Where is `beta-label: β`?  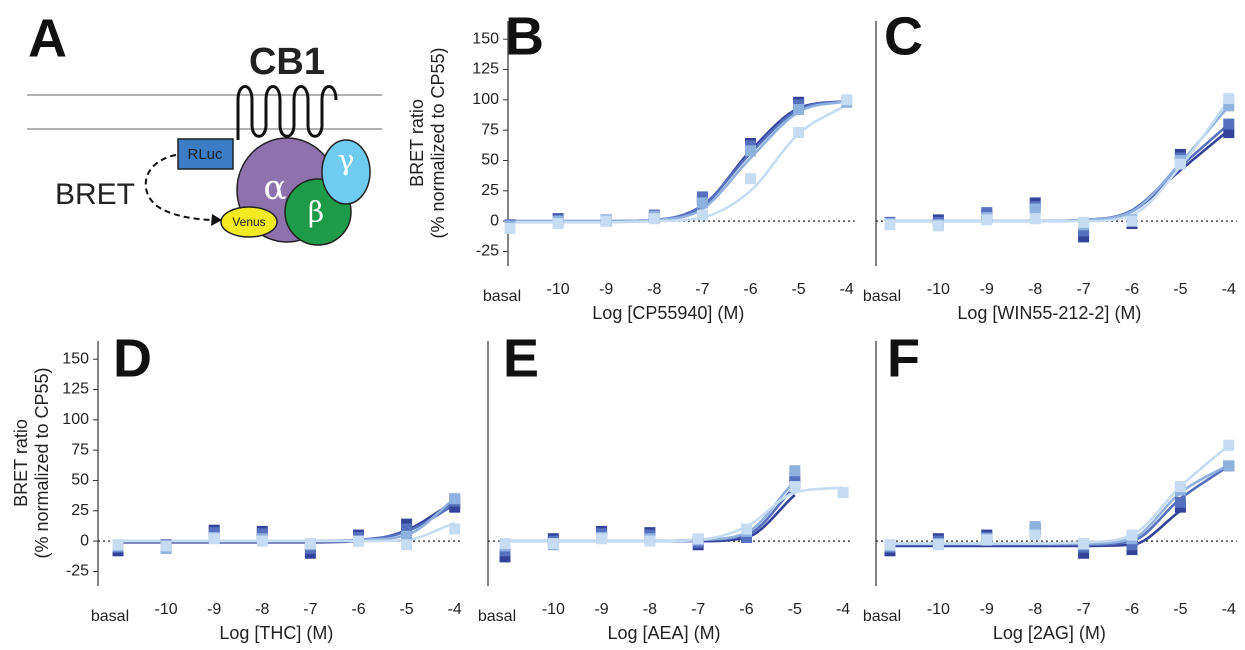
beta-label: β is located at coordinates (316, 212).